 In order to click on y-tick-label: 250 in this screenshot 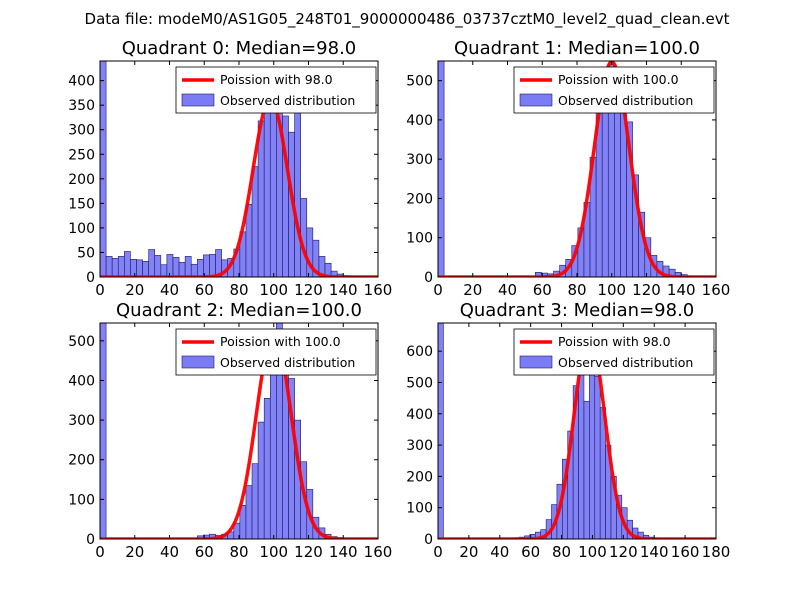, I will do `click(81, 155)`.